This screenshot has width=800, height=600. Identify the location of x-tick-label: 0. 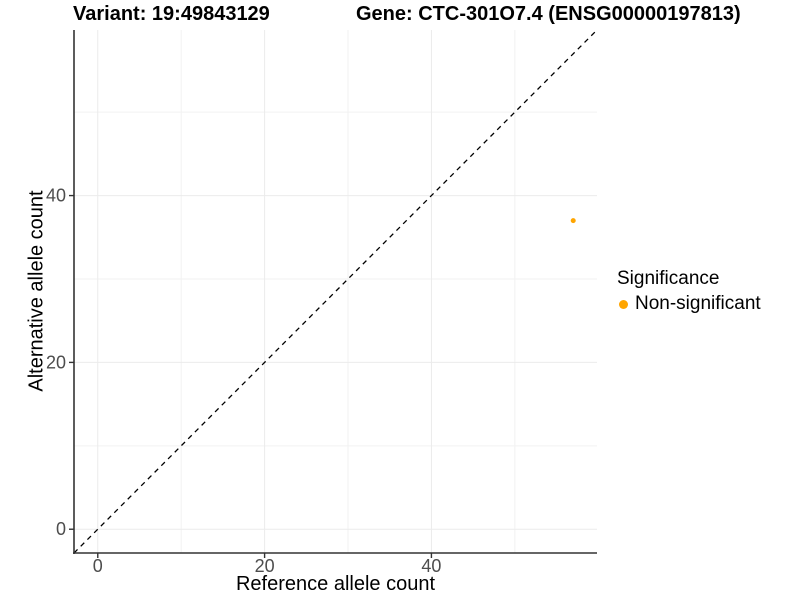
(98, 566).